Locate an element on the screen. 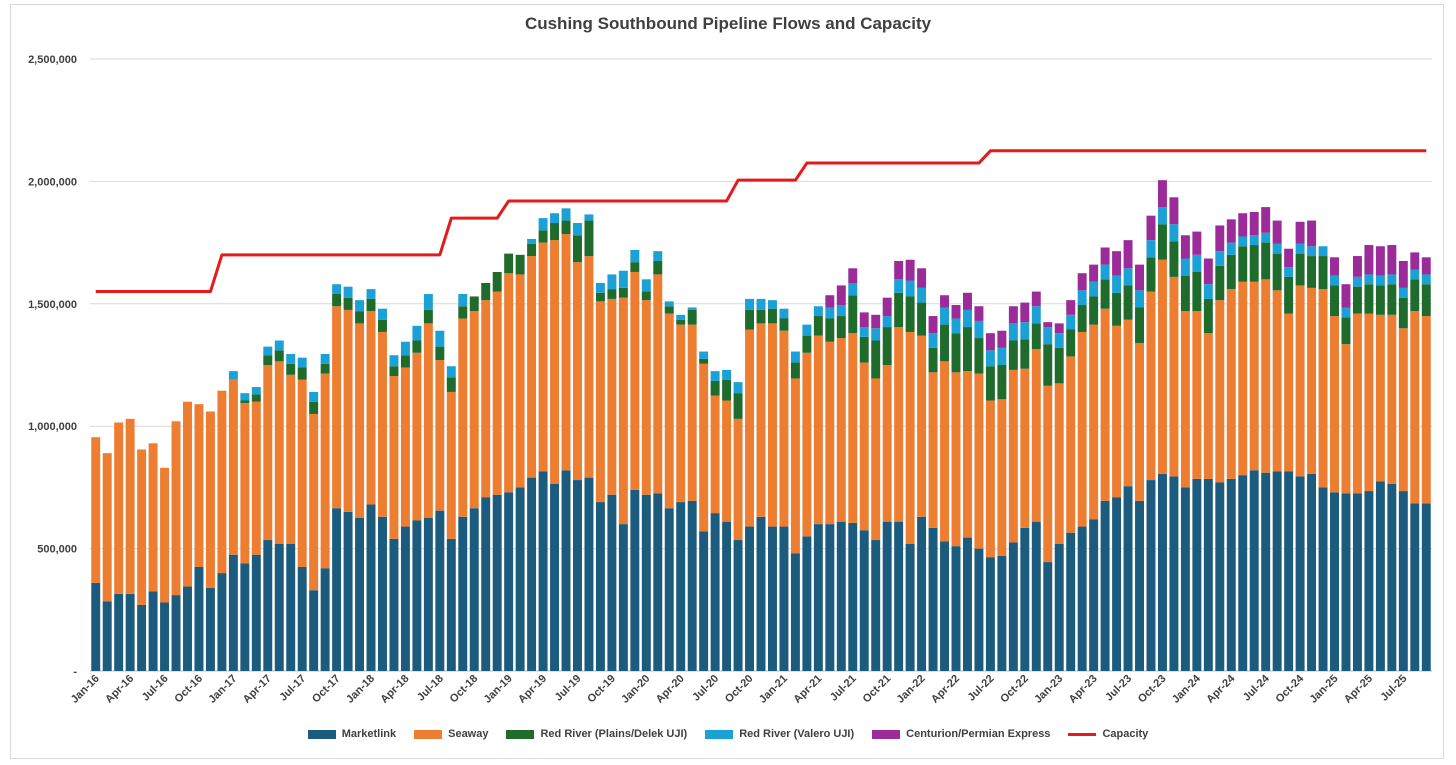 Image resolution: width=1456 pixels, height=765 pixels. legend-item-red-river-valero: Red River (Valero UJI) is located at coordinates (779, 734).